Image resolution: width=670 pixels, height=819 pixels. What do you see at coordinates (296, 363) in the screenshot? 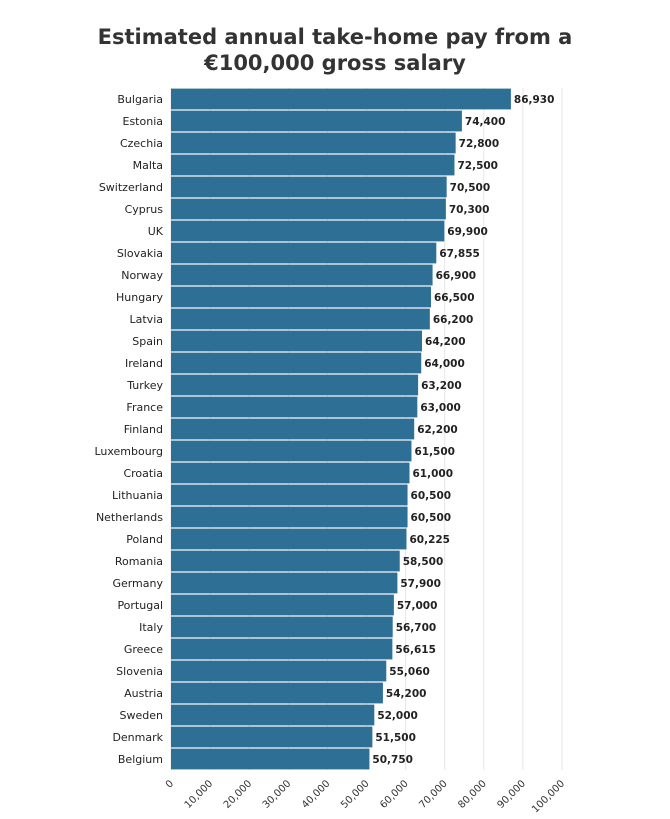
I see `bar-ireland` at bounding box center [296, 363].